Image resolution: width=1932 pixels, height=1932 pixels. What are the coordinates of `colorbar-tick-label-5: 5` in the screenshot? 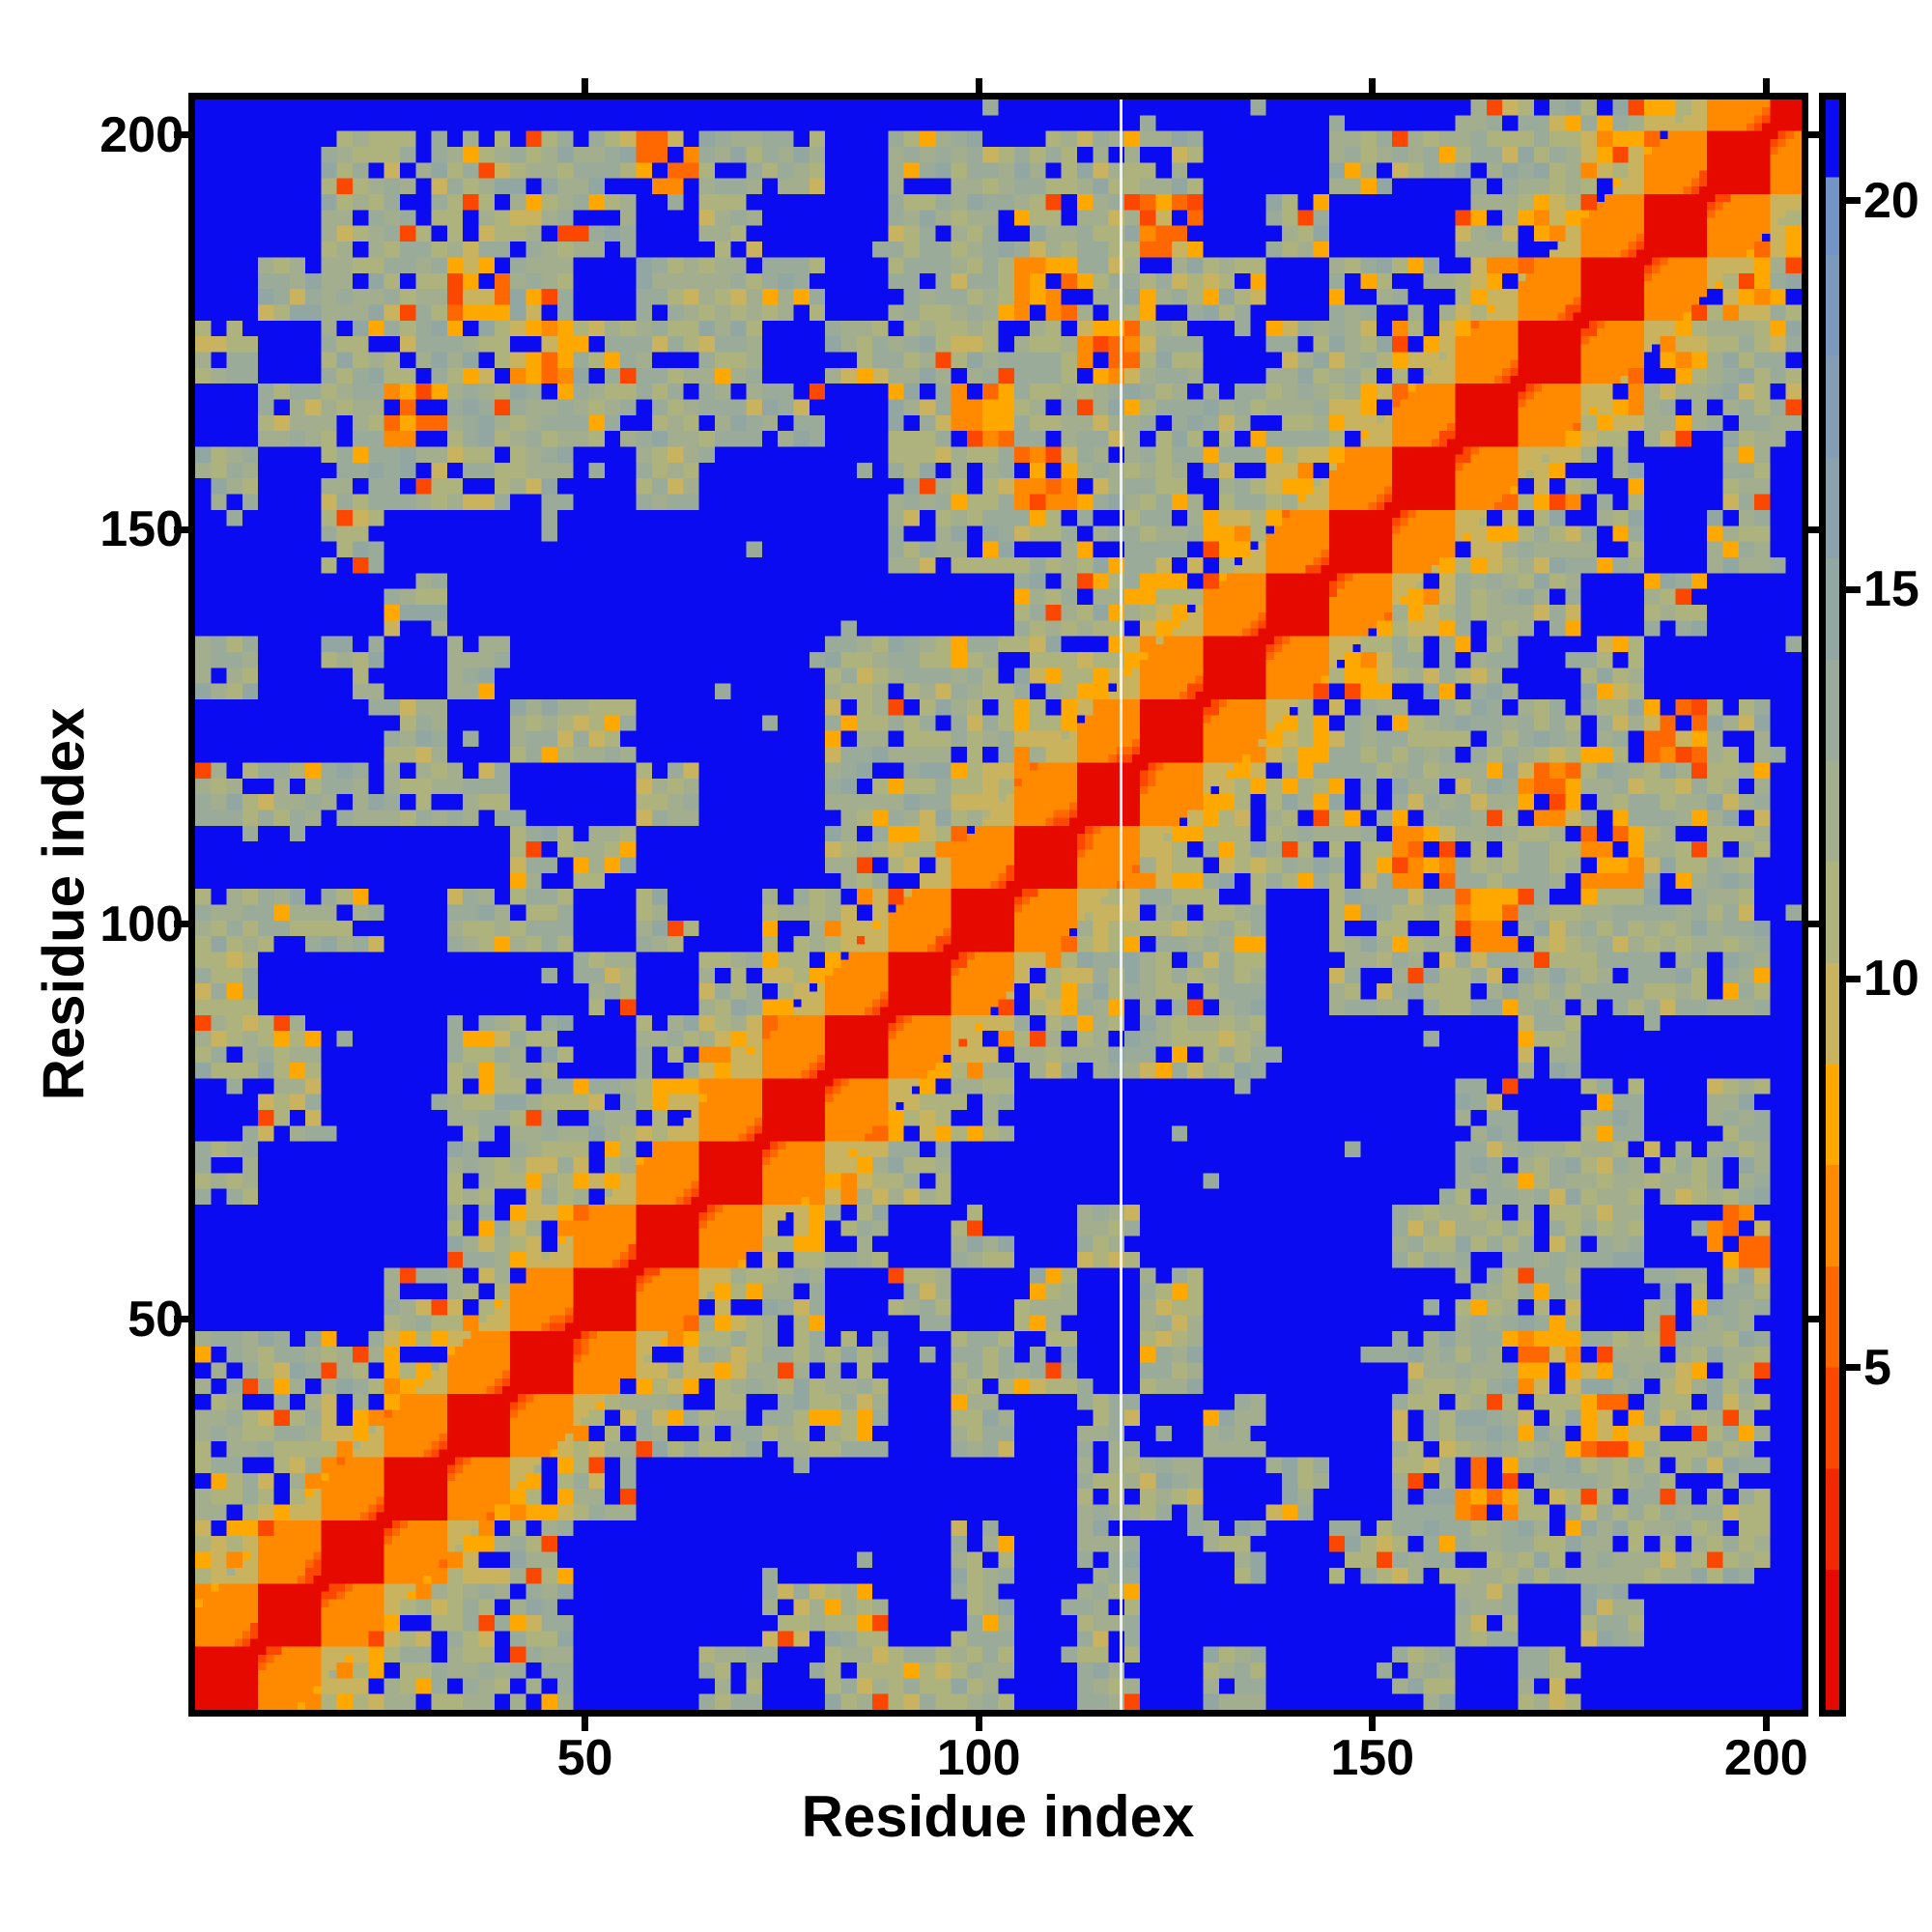 It's located at (1877, 1367).